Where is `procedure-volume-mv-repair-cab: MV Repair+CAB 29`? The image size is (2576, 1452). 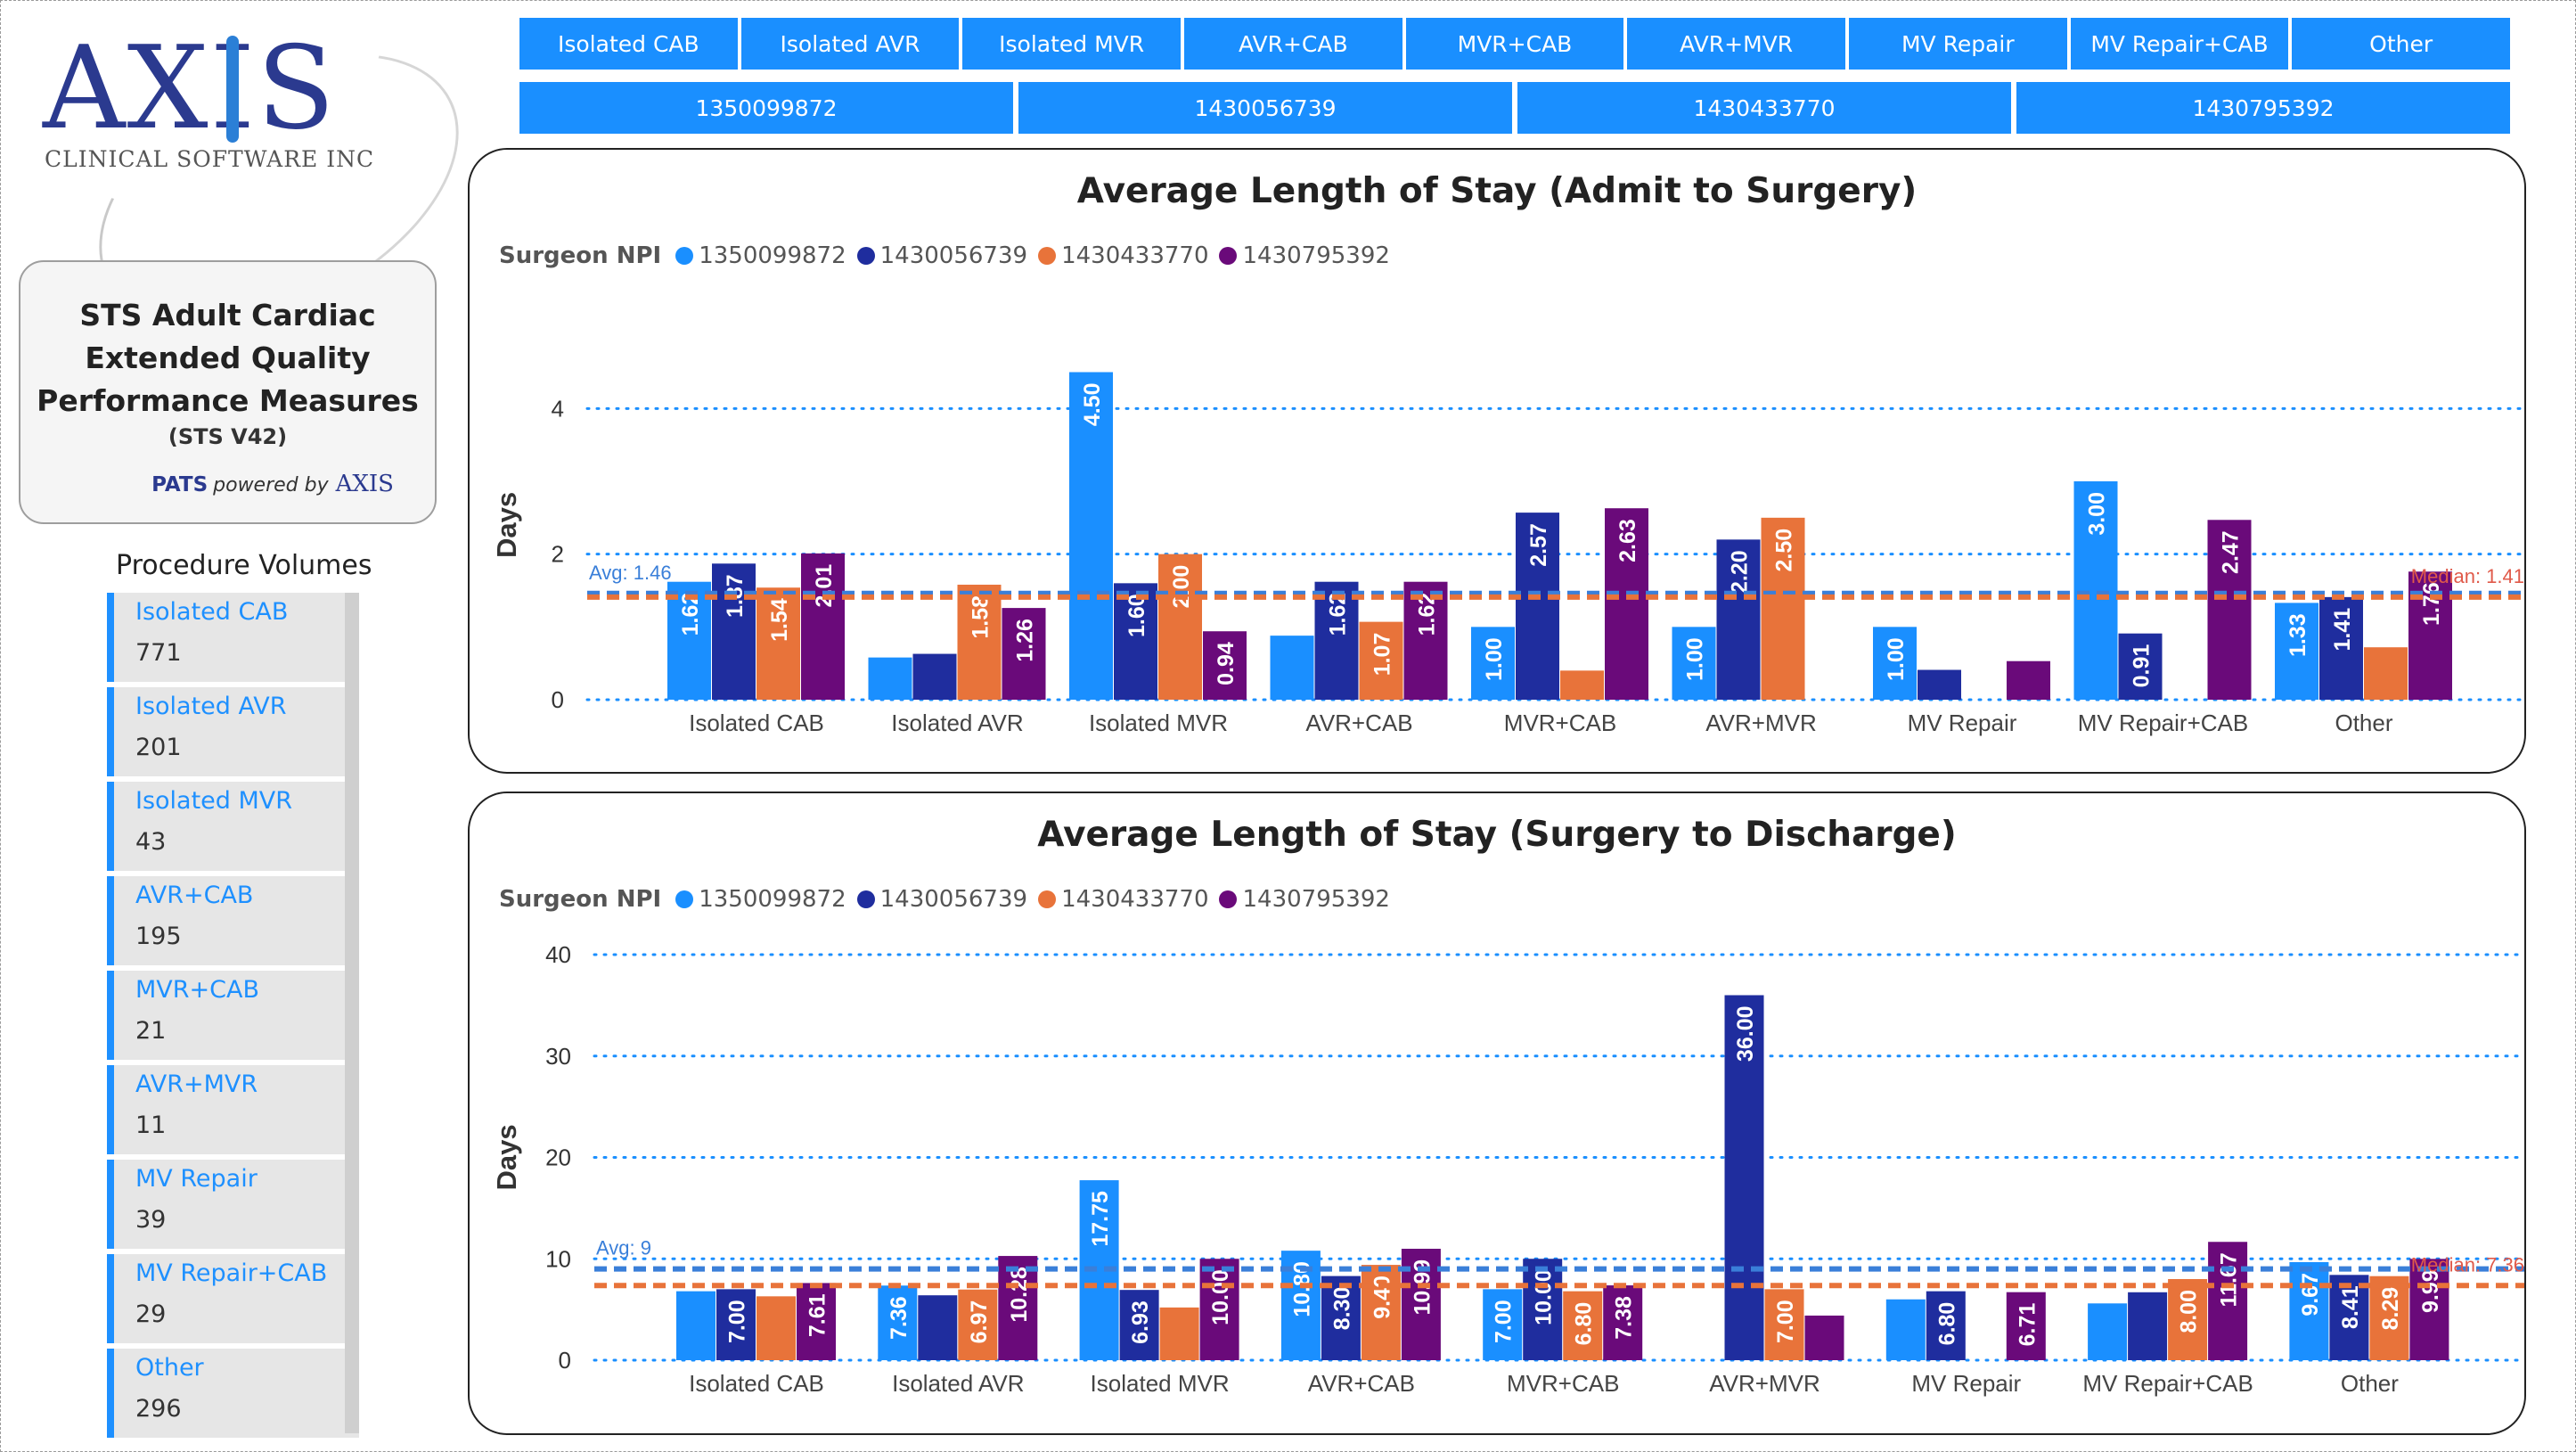 procedure-volume-mv-repair-cab: MV Repair+CAB 29 is located at coordinates (233, 1299).